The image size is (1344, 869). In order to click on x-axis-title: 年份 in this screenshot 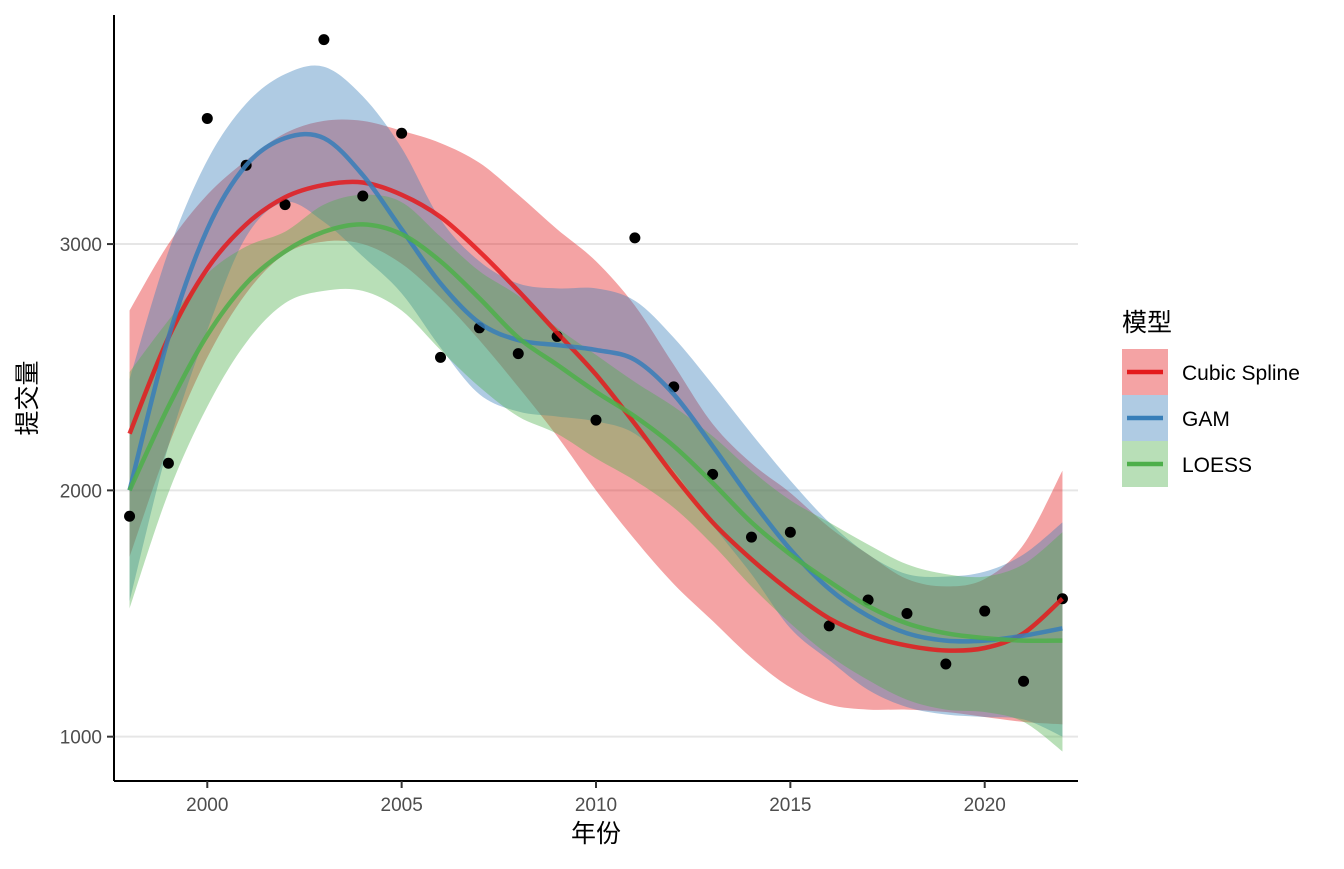, I will do `click(596, 834)`.